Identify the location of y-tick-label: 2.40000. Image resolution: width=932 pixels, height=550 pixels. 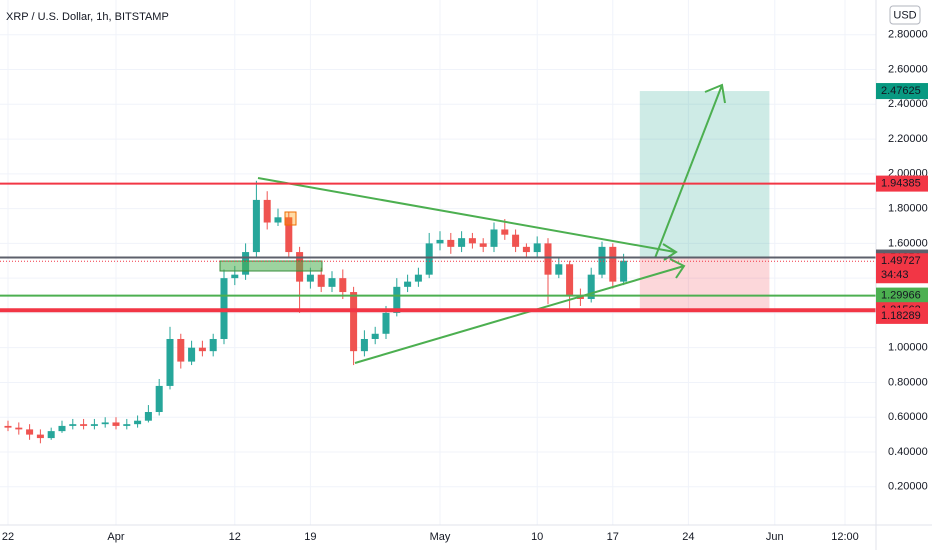
(908, 104).